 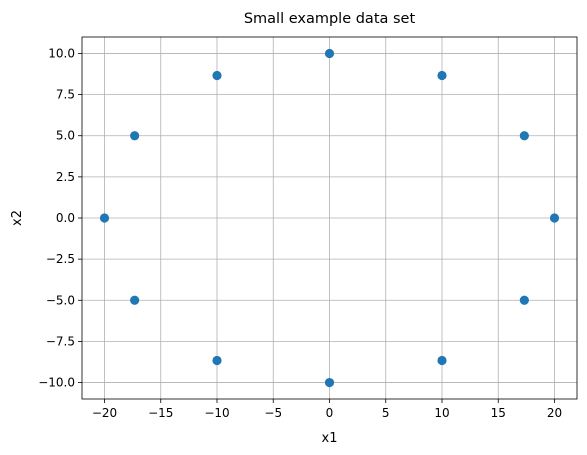 What do you see at coordinates (330, 438) in the screenshot?
I see `x-axis-label: x1` at bounding box center [330, 438].